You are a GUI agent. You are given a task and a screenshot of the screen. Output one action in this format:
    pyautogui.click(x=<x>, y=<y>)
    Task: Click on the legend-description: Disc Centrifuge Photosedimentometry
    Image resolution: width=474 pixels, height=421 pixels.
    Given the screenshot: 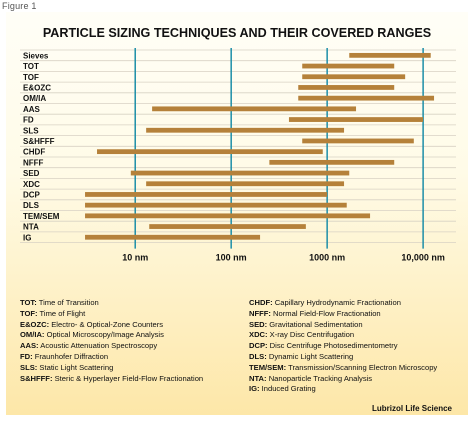 What is the action you would take?
    pyautogui.click(x=332, y=346)
    